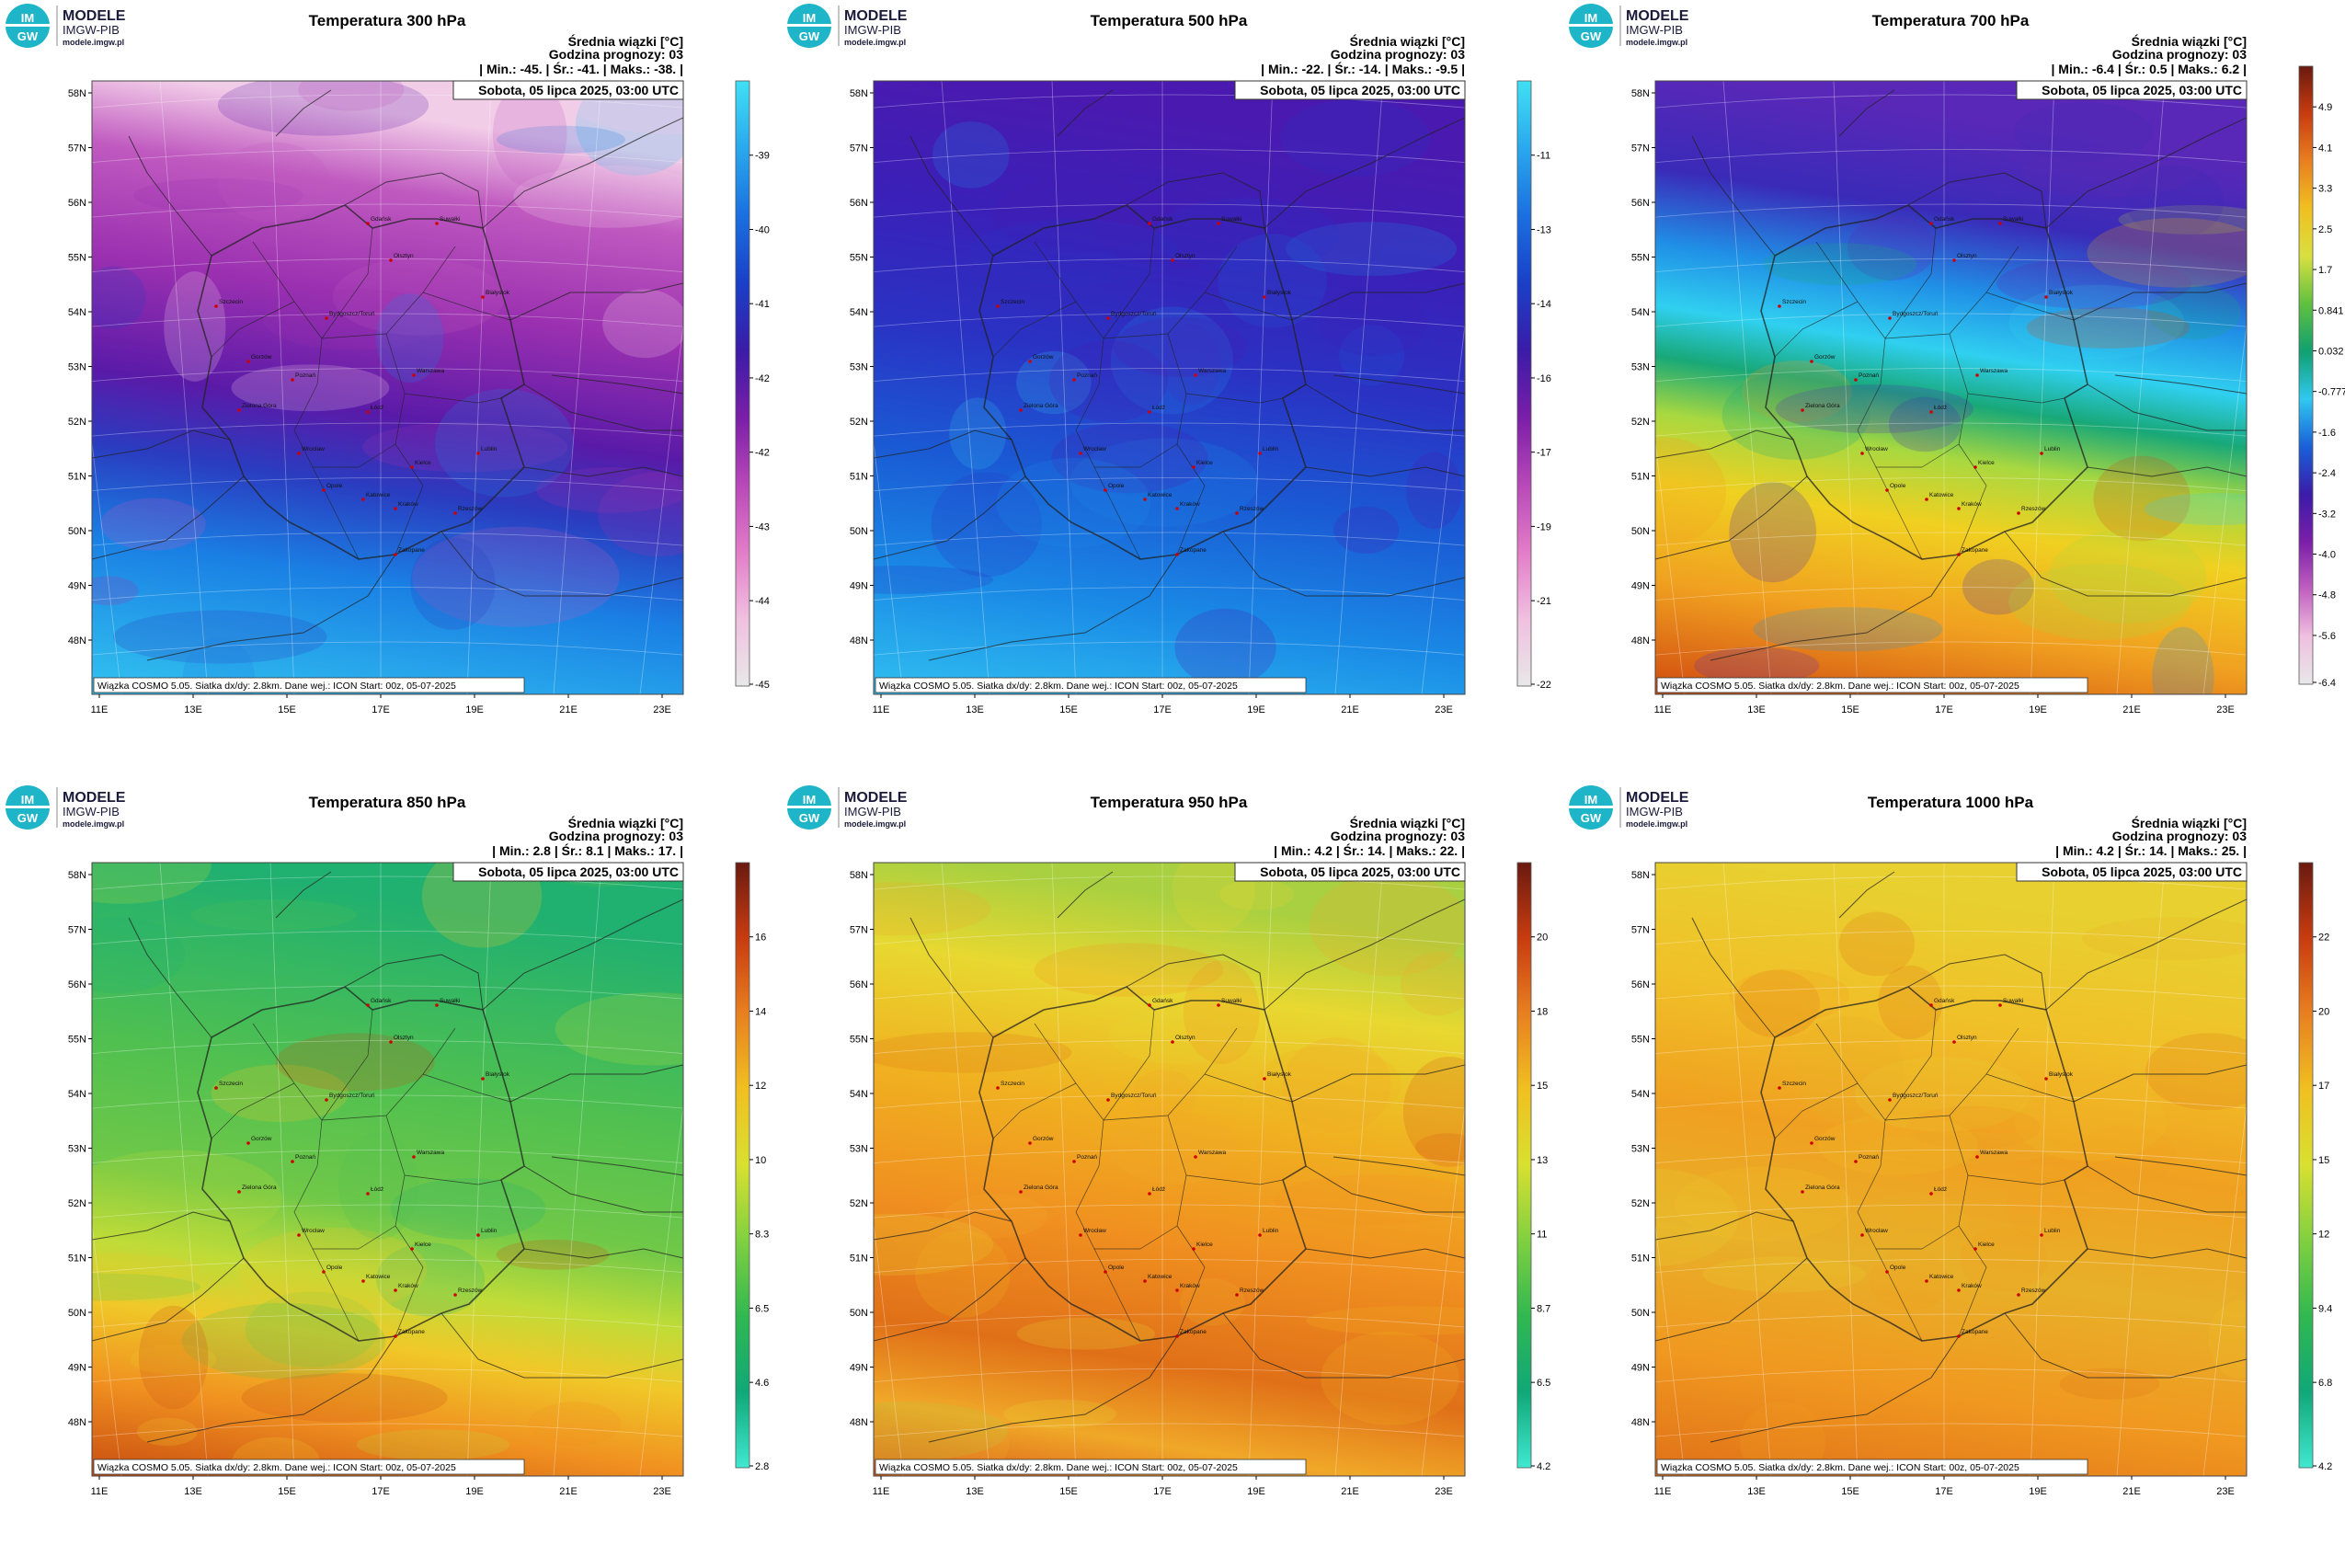 This screenshot has width=2345, height=1568. Describe the element at coordinates (1169, 802) in the screenshot. I see `panel-title: Temperatura 950 hPa` at that location.